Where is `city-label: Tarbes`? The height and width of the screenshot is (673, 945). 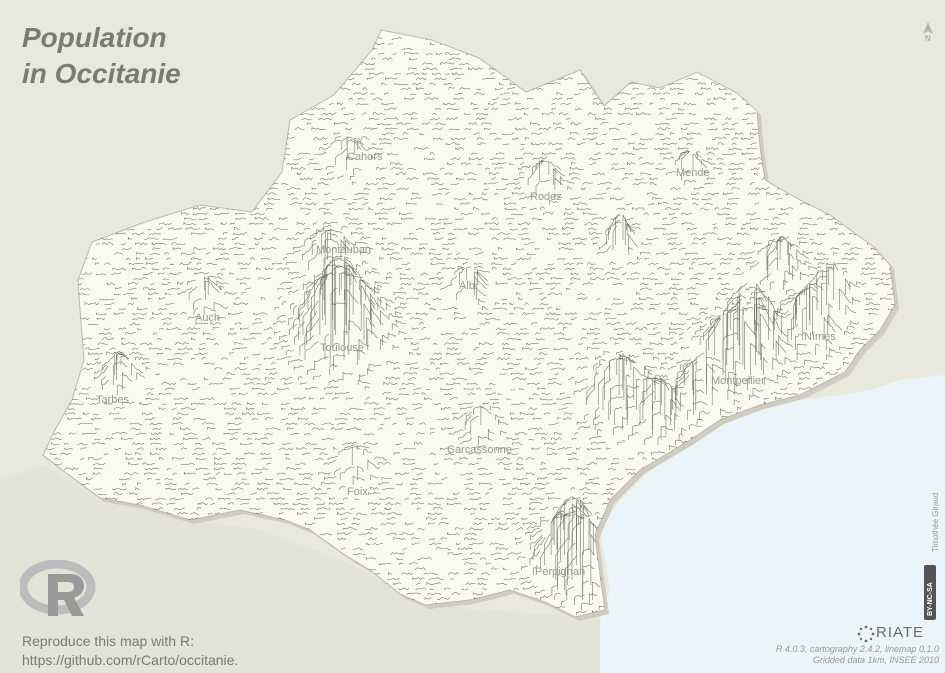 city-label: Tarbes is located at coordinates (113, 400).